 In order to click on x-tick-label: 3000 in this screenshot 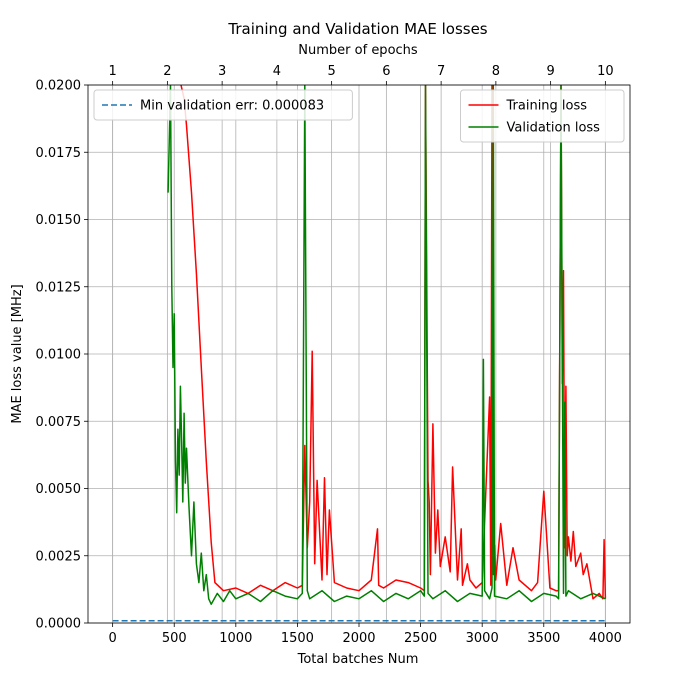, I will do `click(482, 638)`.